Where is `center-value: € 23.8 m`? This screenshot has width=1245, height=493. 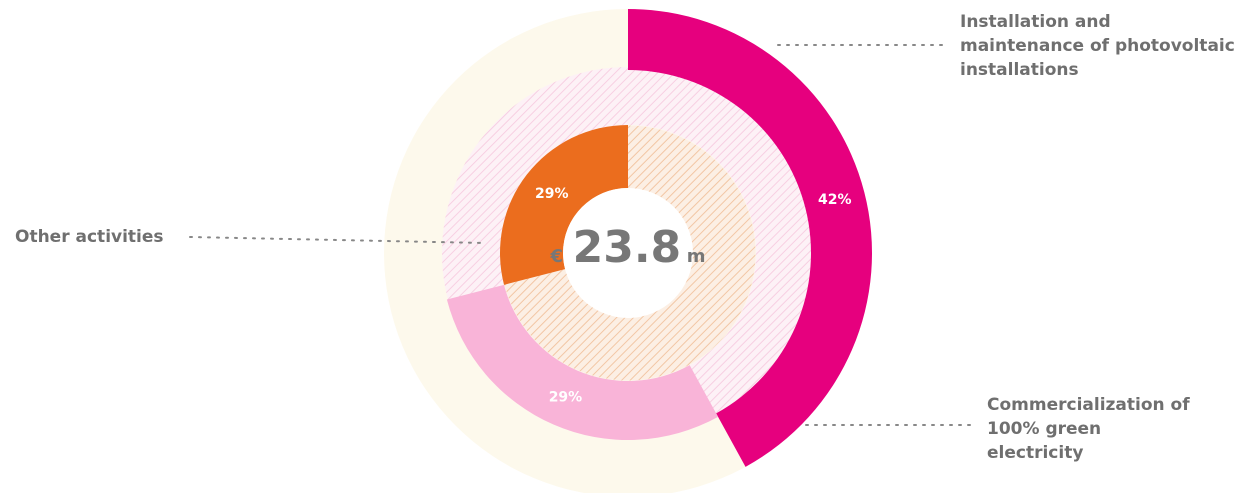 center-value: € 23.8 m is located at coordinates (627, 247).